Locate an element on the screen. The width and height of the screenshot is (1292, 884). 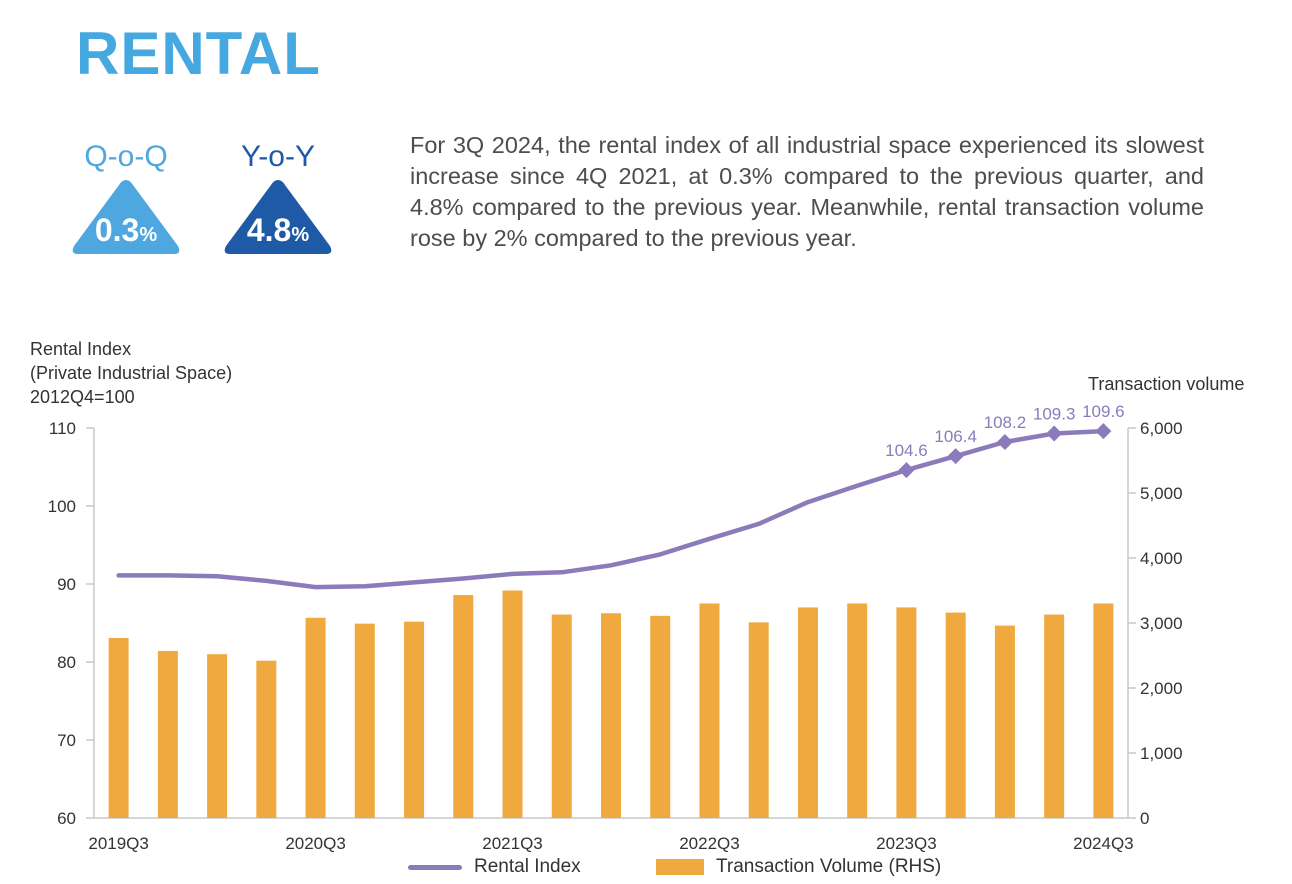
legend-bar-swatch is located at coordinates (680, 867).